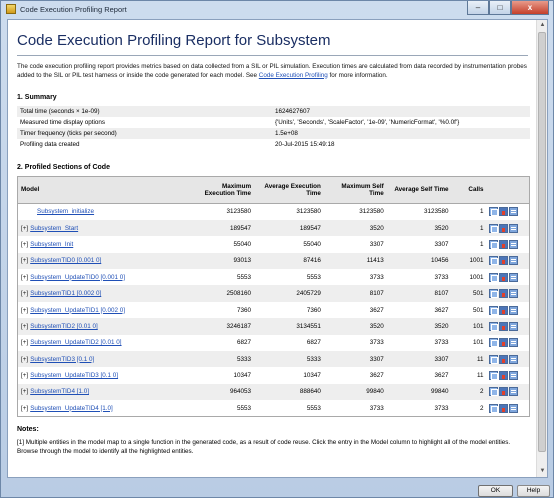 The width and height of the screenshot is (554, 498). What do you see at coordinates (221, 392) in the screenshot?
I see `cell-max-exec: 964053` at bounding box center [221, 392].